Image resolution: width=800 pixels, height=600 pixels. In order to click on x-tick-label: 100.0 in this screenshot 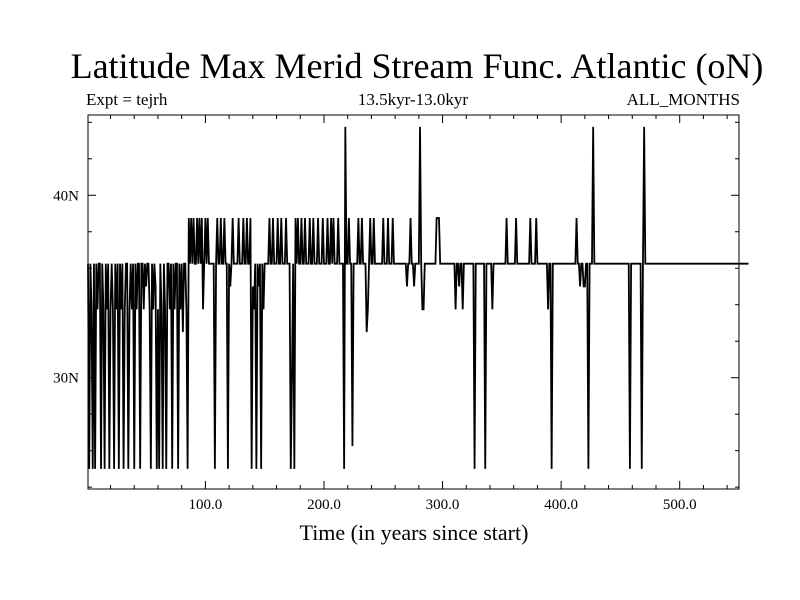, I will do `click(206, 505)`.